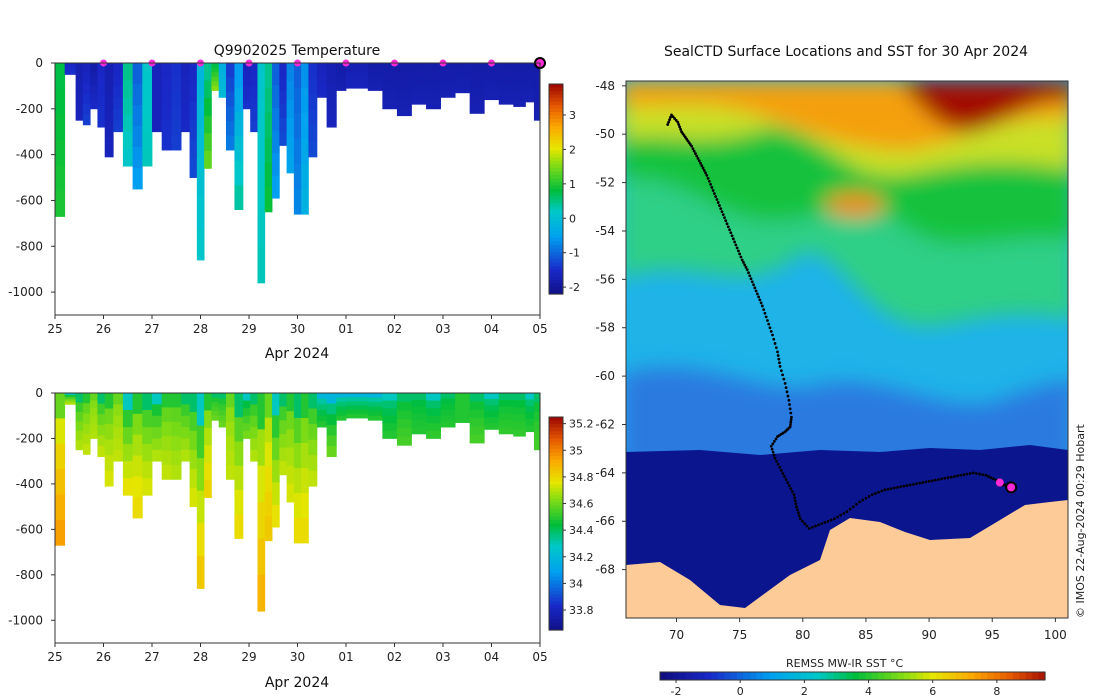 The height and width of the screenshot is (700, 1100). Describe the element at coordinates (39, 63) in the screenshot. I see `y-tick-label: 0` at that location.